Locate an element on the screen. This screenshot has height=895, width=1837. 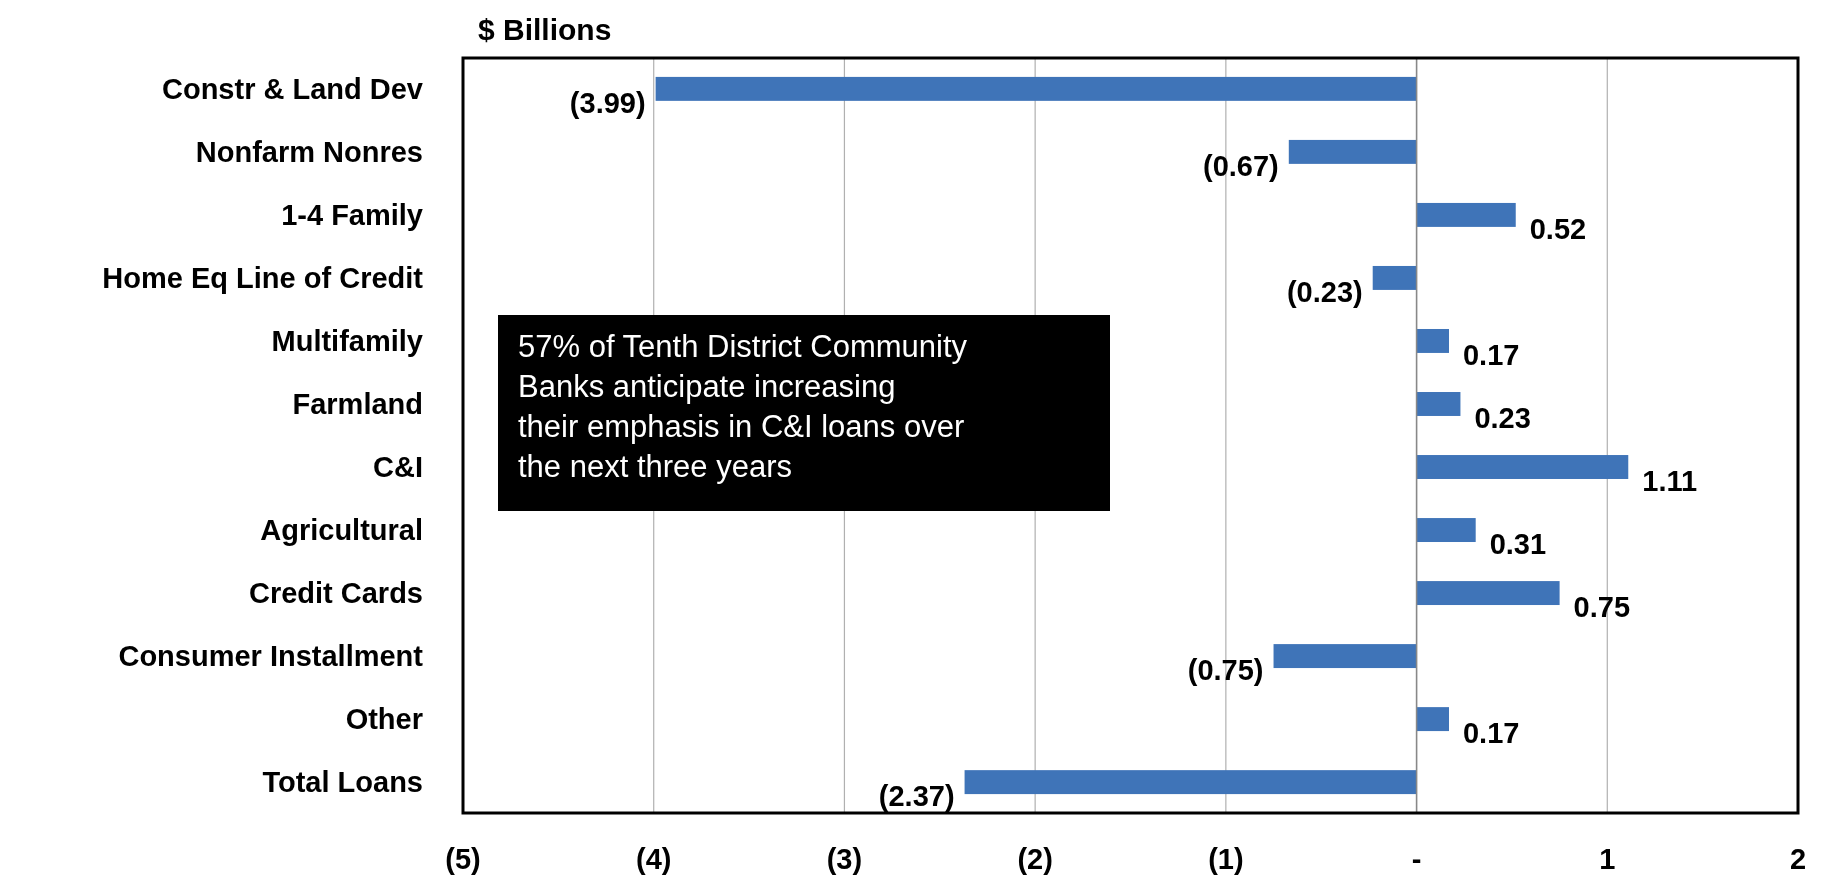
data-label: (0.23) is located at coordinates (1324, 292).